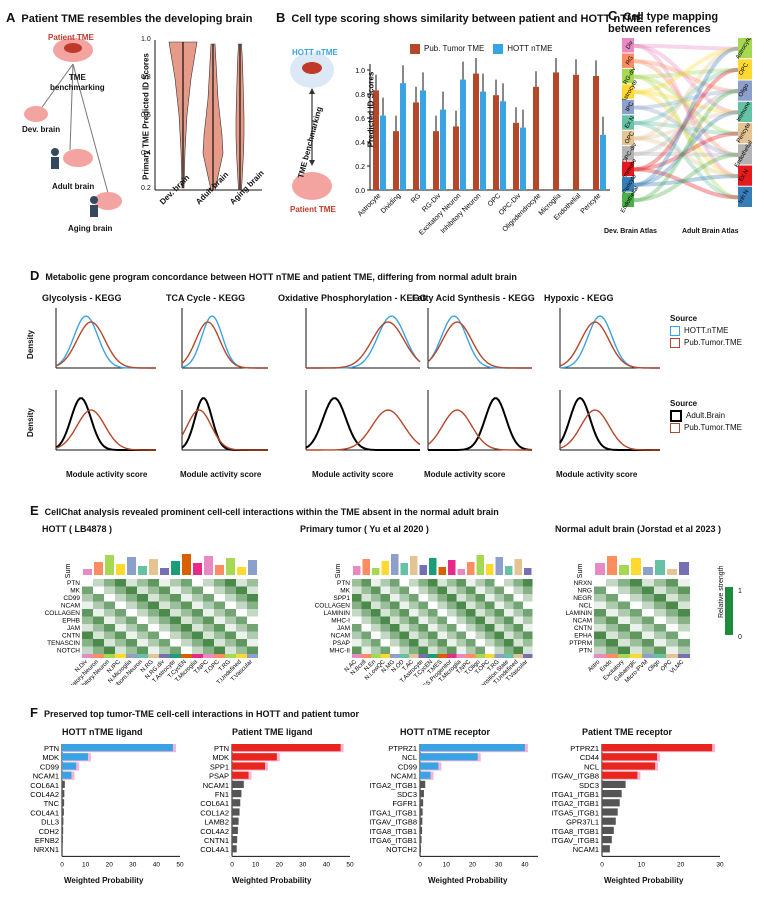  I want to click on f-bar-label: MDK, so click(50, 757).